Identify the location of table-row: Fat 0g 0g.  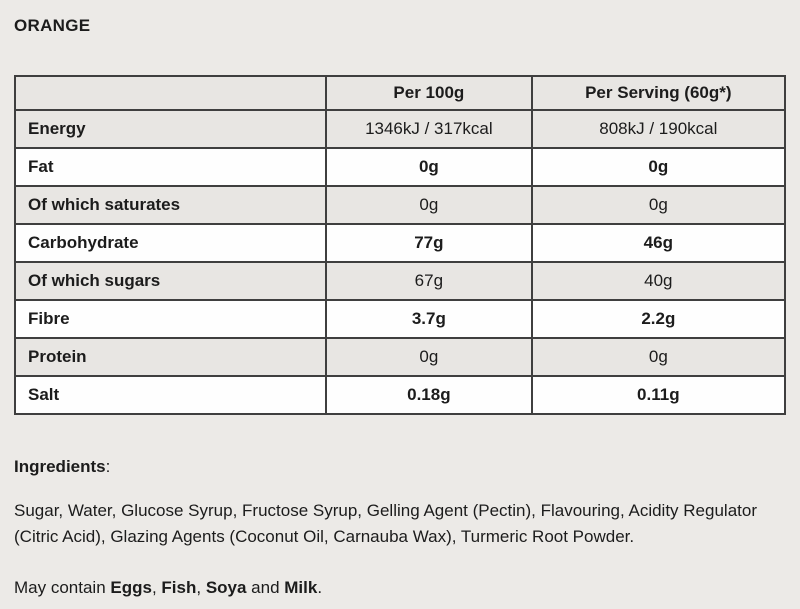
(400, 167).